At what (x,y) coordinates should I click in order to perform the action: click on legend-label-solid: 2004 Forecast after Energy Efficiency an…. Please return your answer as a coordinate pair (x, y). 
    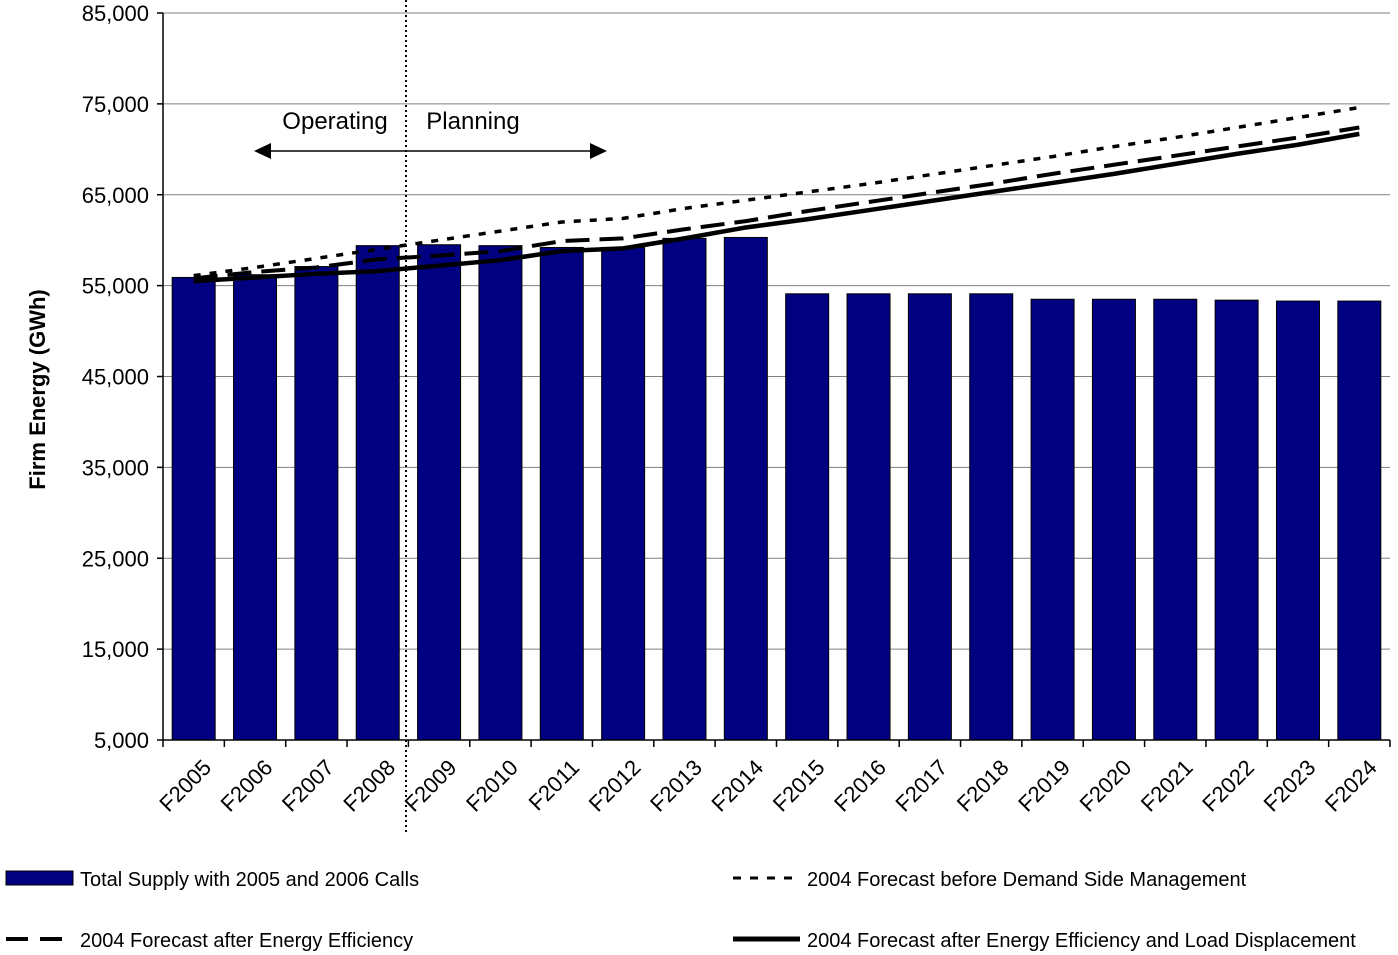
    Looking at the image, I should click on (1081, 941).